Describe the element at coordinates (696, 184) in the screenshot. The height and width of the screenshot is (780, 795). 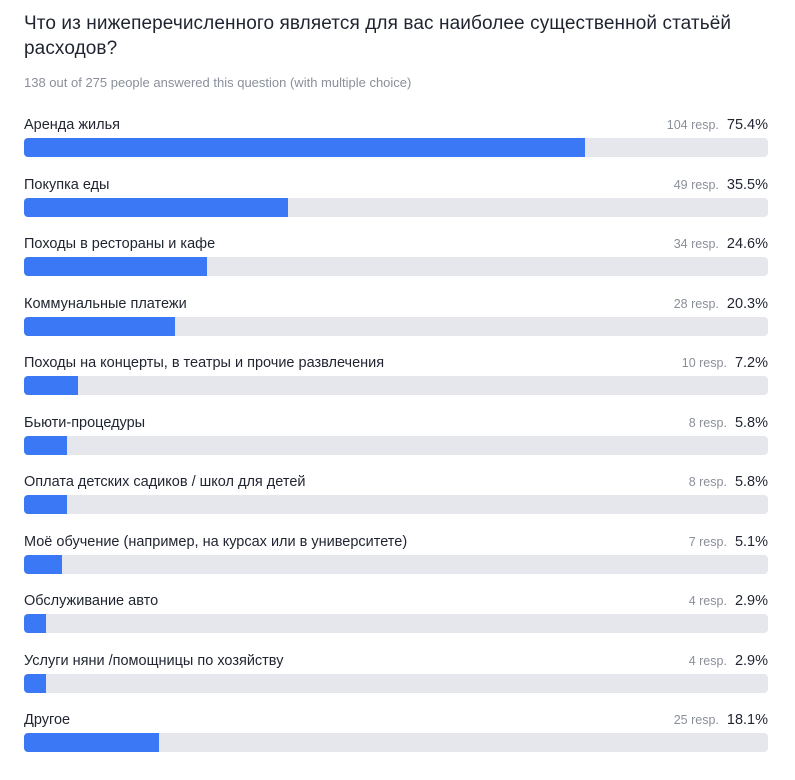
I see `response-count: 49 resp.` at that location.